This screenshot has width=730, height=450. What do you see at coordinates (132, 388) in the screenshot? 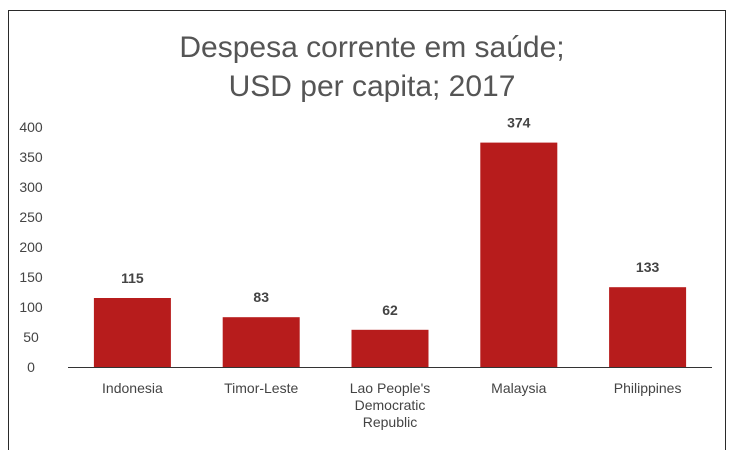
I see `x-category-label: Indonesia` at bounding box center [132, 388].